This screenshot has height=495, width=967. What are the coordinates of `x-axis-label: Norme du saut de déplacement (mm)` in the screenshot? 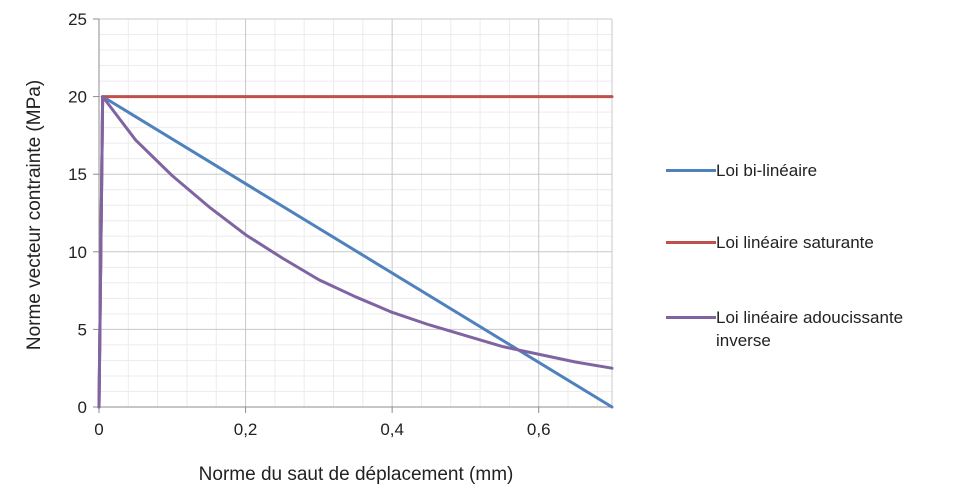 It's located at (356, 474).